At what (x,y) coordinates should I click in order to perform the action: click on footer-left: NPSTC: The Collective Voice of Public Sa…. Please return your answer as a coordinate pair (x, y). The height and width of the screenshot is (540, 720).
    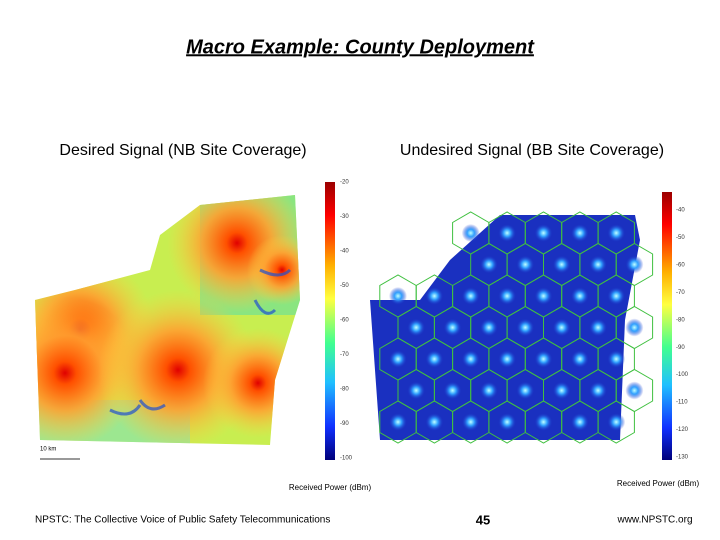
    Looking at the image, I should click on (182, 520).